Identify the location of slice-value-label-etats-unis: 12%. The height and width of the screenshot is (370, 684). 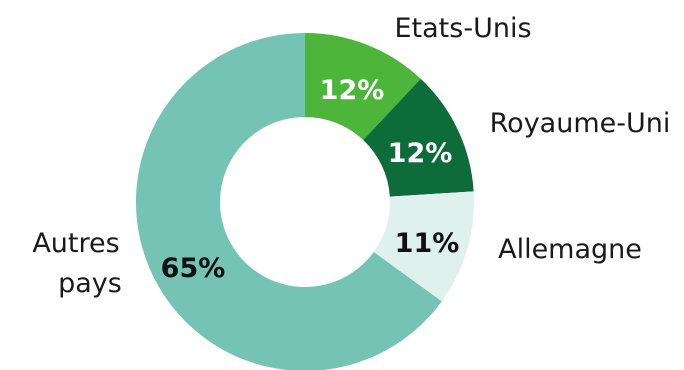
(352, 90).